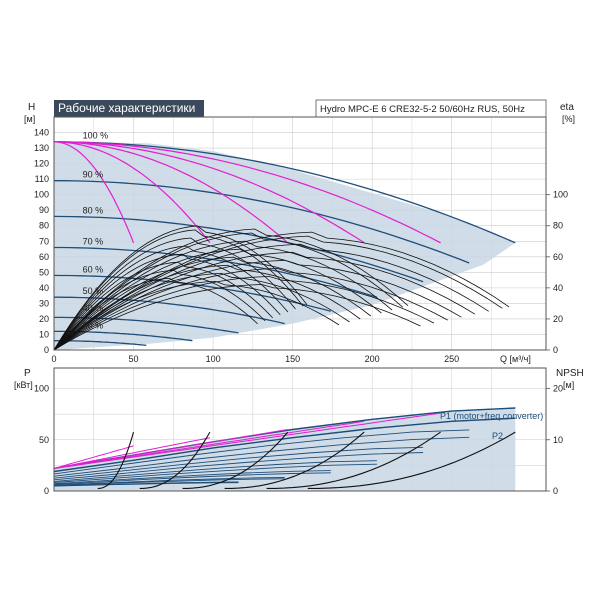  I want to click on power-envelope, so click(285, 449).